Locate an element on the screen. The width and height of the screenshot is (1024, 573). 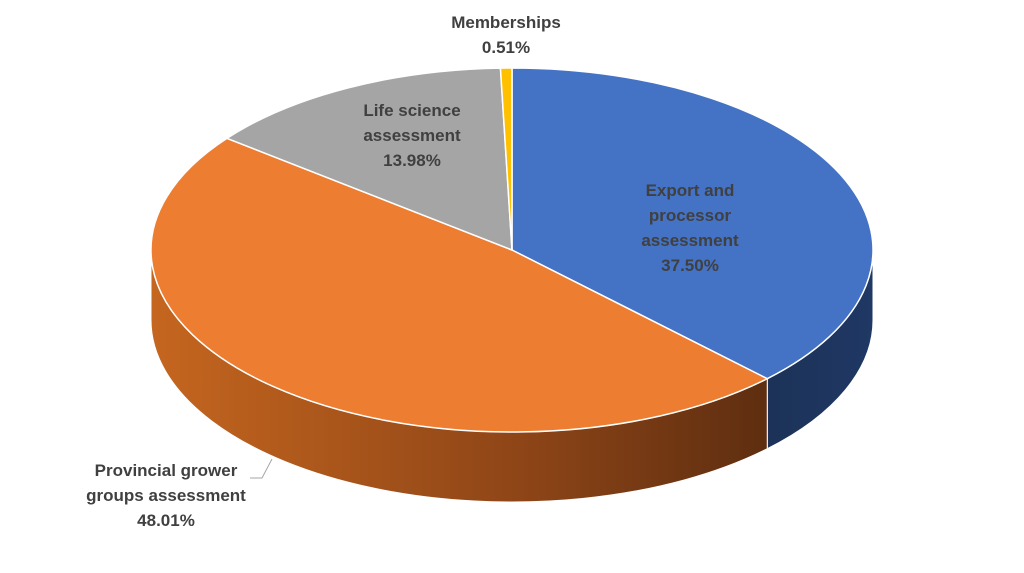
data-label-0: Export and processor assessment 37.50% is located at coordinates (690, 228).